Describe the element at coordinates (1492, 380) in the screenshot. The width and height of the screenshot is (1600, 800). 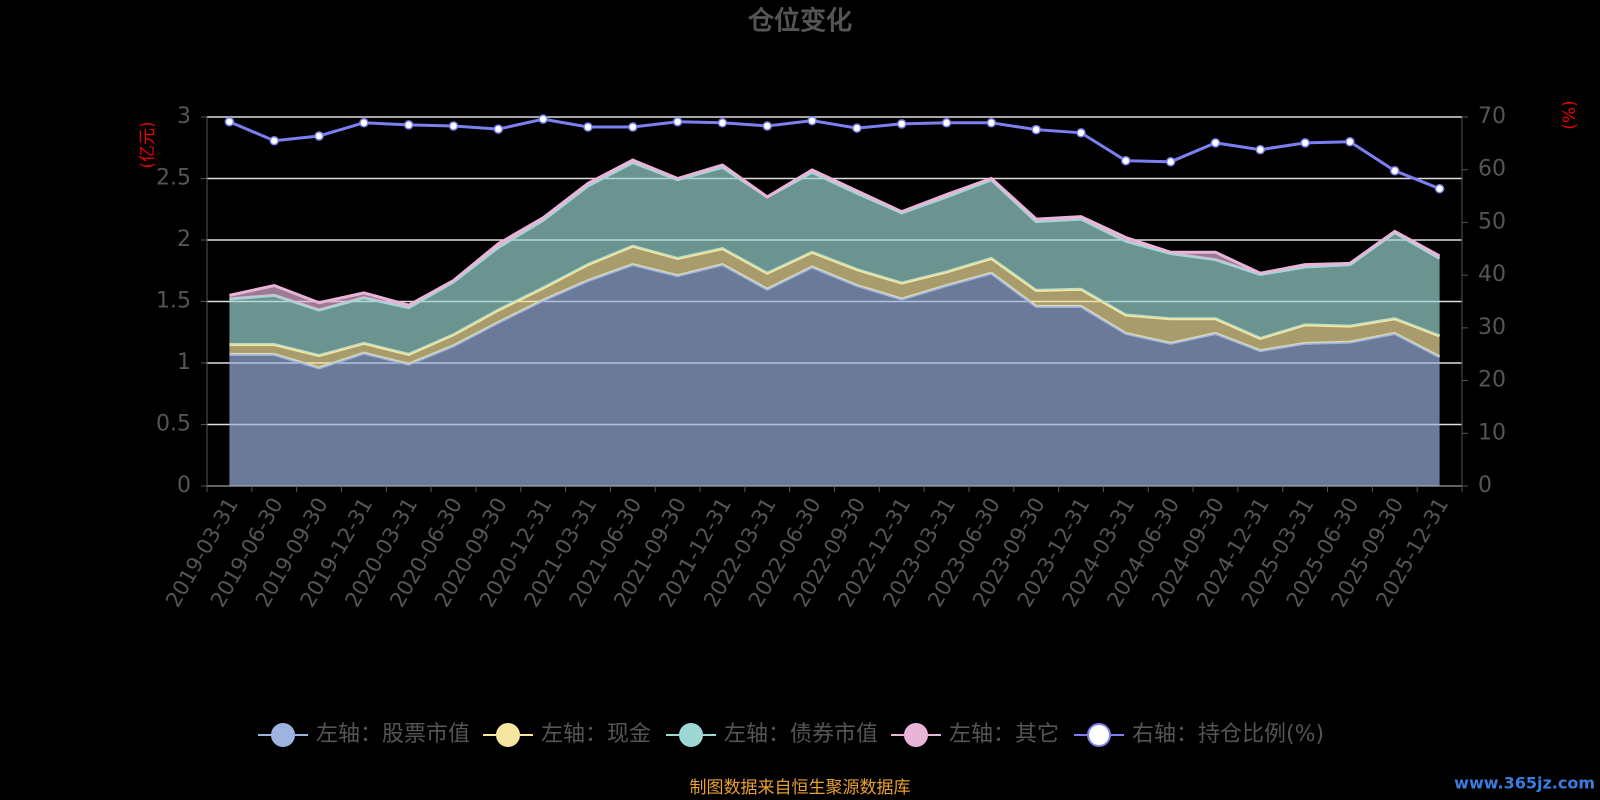
I see `y2-tick-label: 20` at that location.